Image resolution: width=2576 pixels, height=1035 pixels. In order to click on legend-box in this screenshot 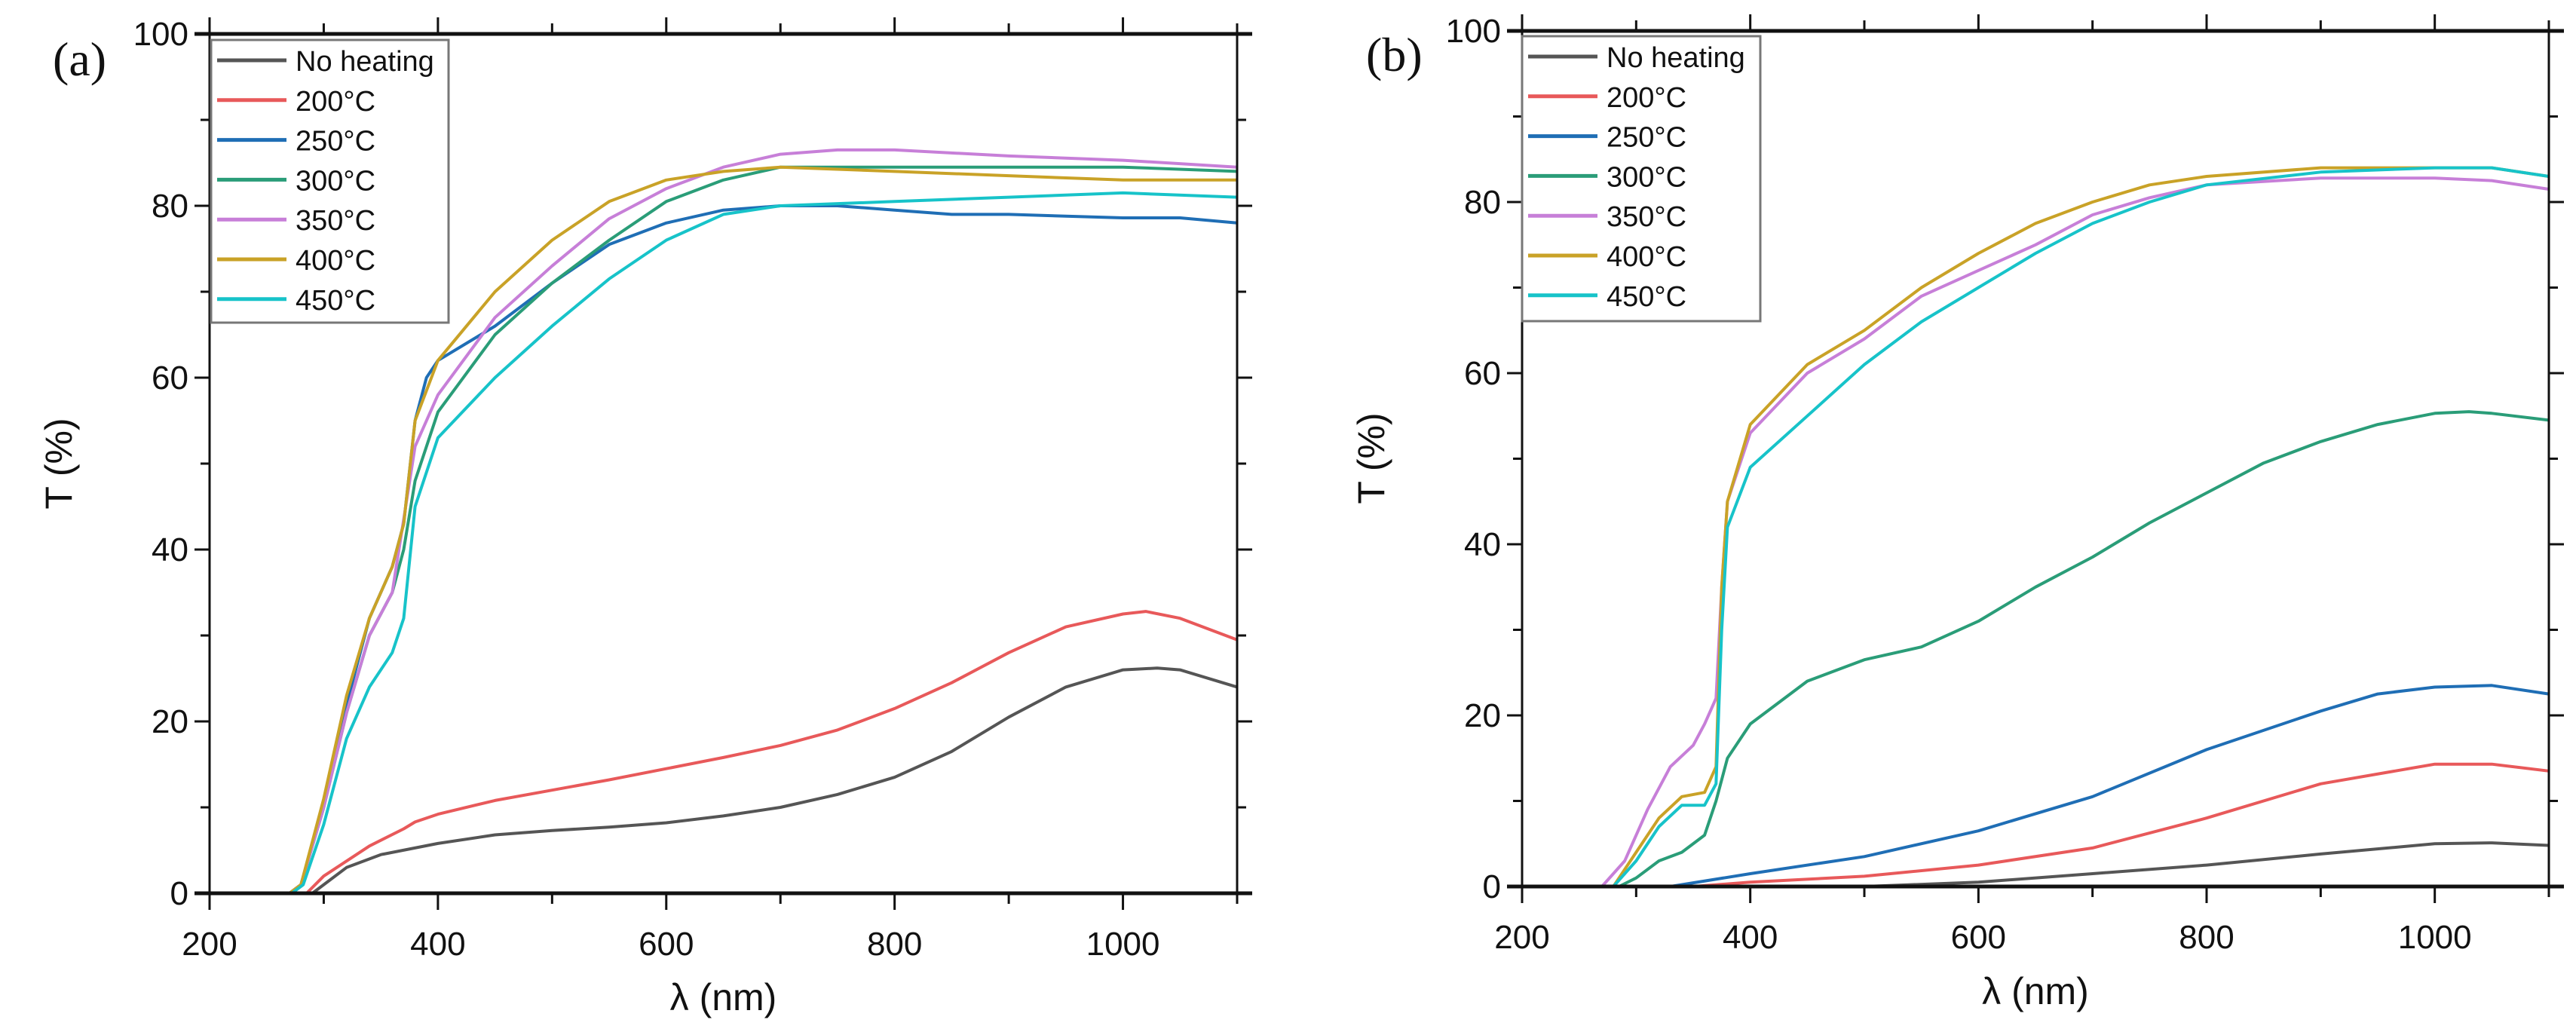, I will do `click(1641, 179)`.